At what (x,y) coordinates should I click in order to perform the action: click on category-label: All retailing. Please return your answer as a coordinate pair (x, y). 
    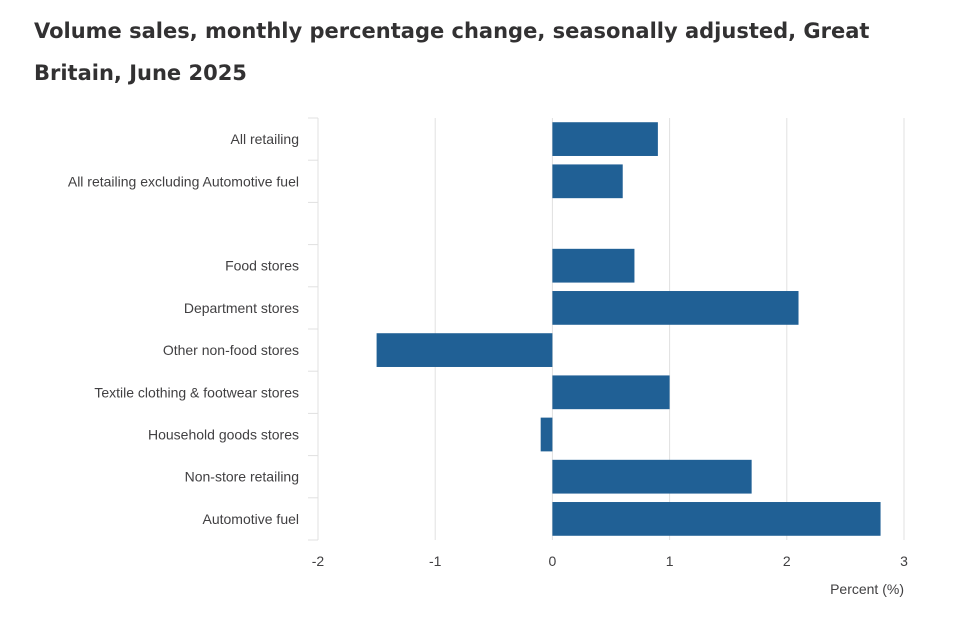
    Looking at the image, I should click on (265, 139).